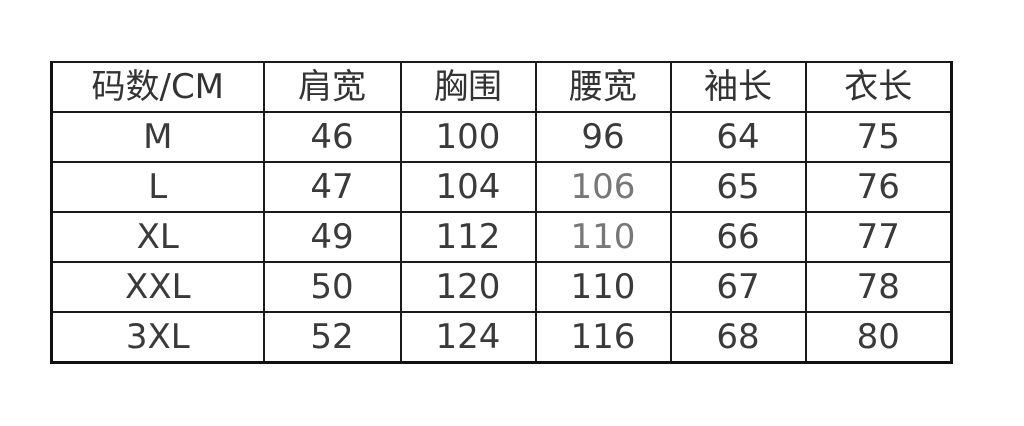  Describe the element at coordinates (468, 87) in the screenshot. I see `header-chest: 胸围` at that location.